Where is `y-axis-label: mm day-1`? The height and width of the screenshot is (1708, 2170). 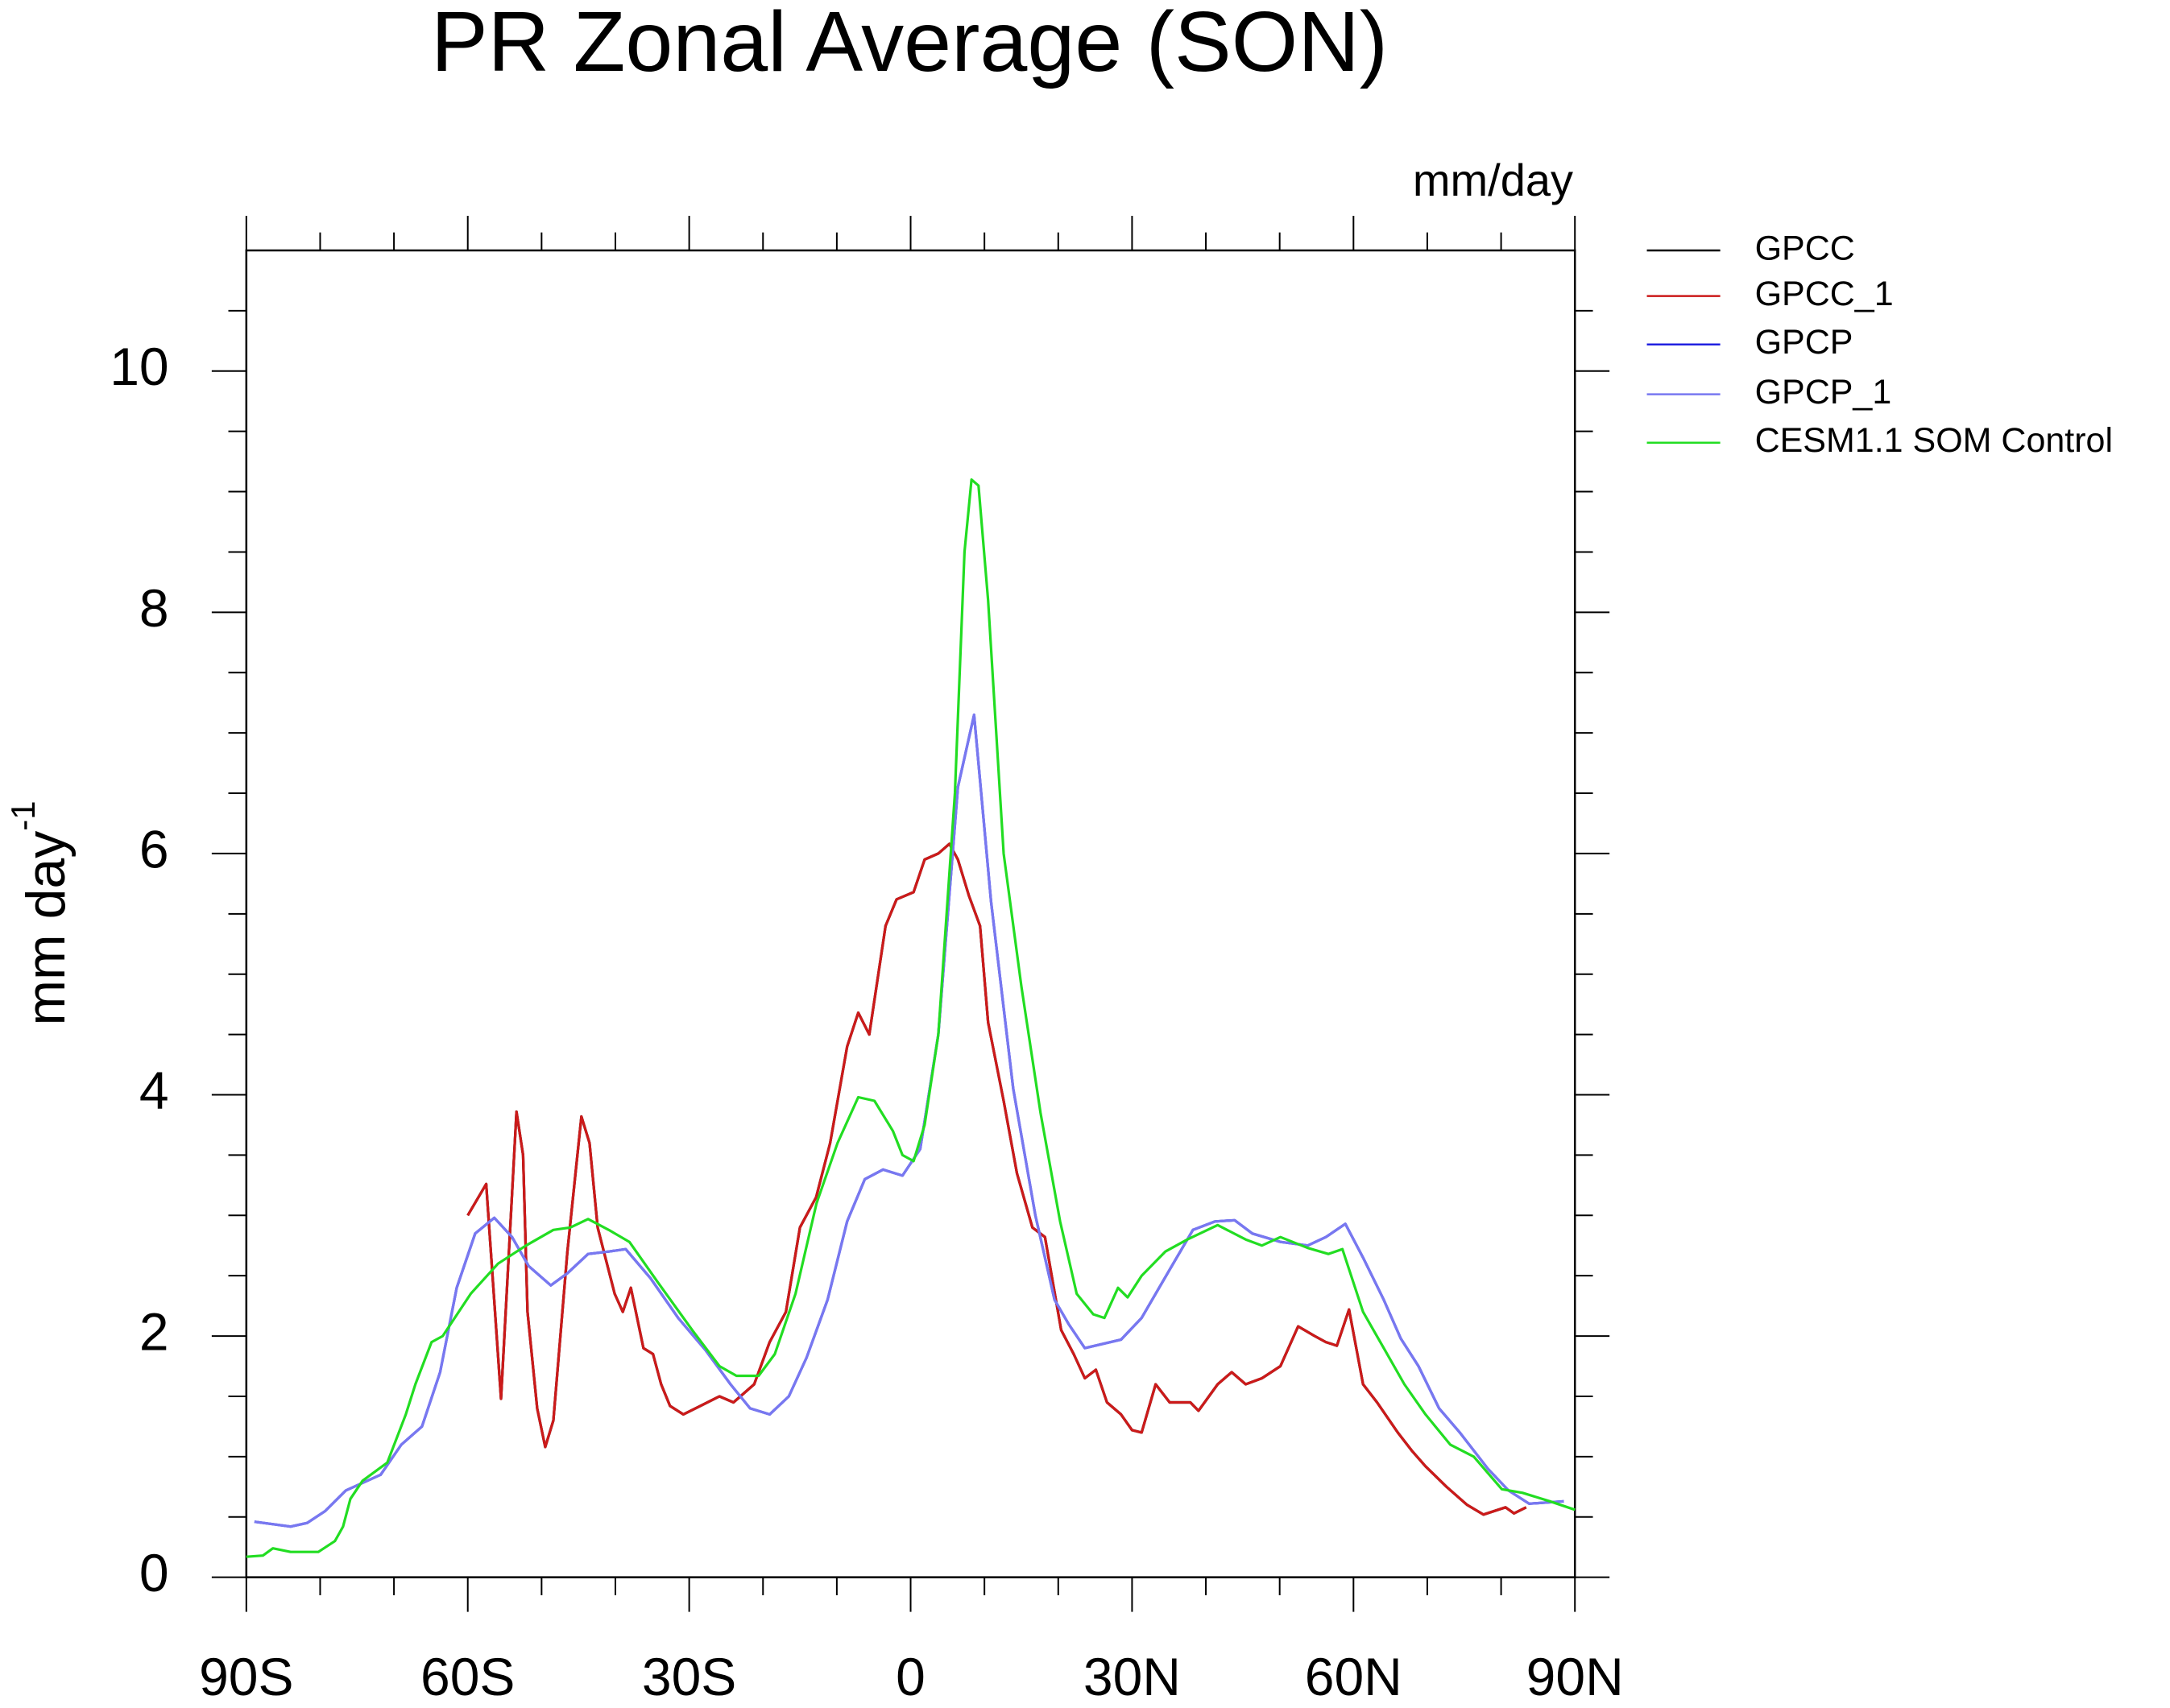
y-axis-label: mm day-1 is located at coordinates (40, 912).